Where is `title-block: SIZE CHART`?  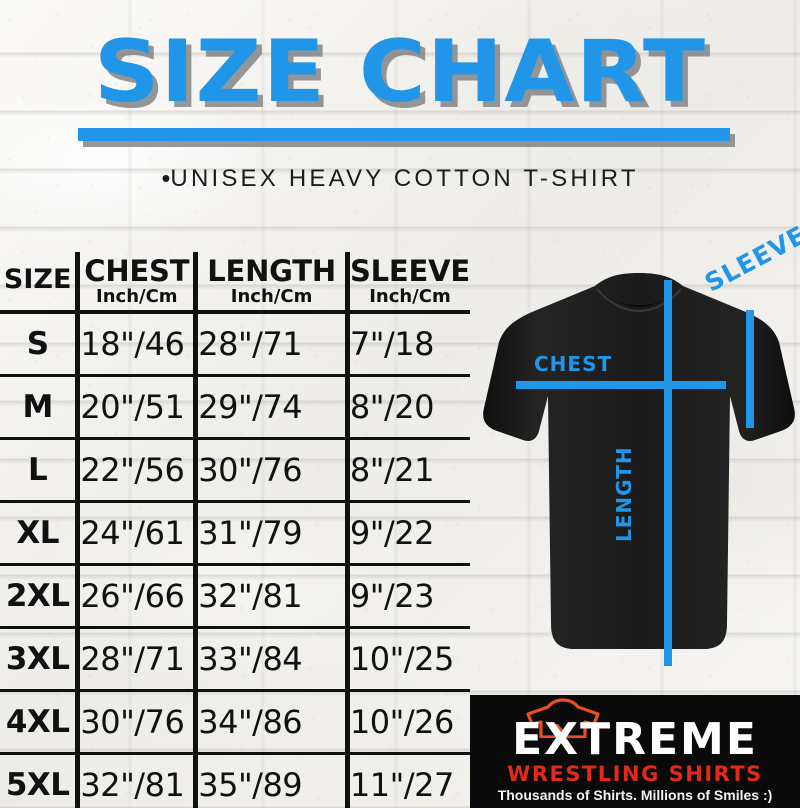 title-block: SIZE CHART is located at coordinates (400, 72).